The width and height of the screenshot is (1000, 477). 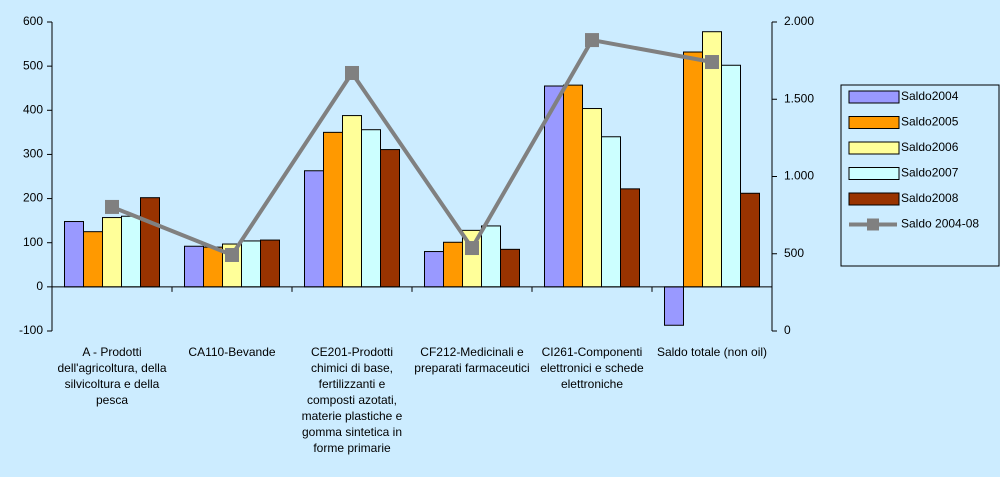 What do you see at coordinates (33, 65) in the screenshot?
I see `y-tick-label: 500` at bounding box center [33, 65].